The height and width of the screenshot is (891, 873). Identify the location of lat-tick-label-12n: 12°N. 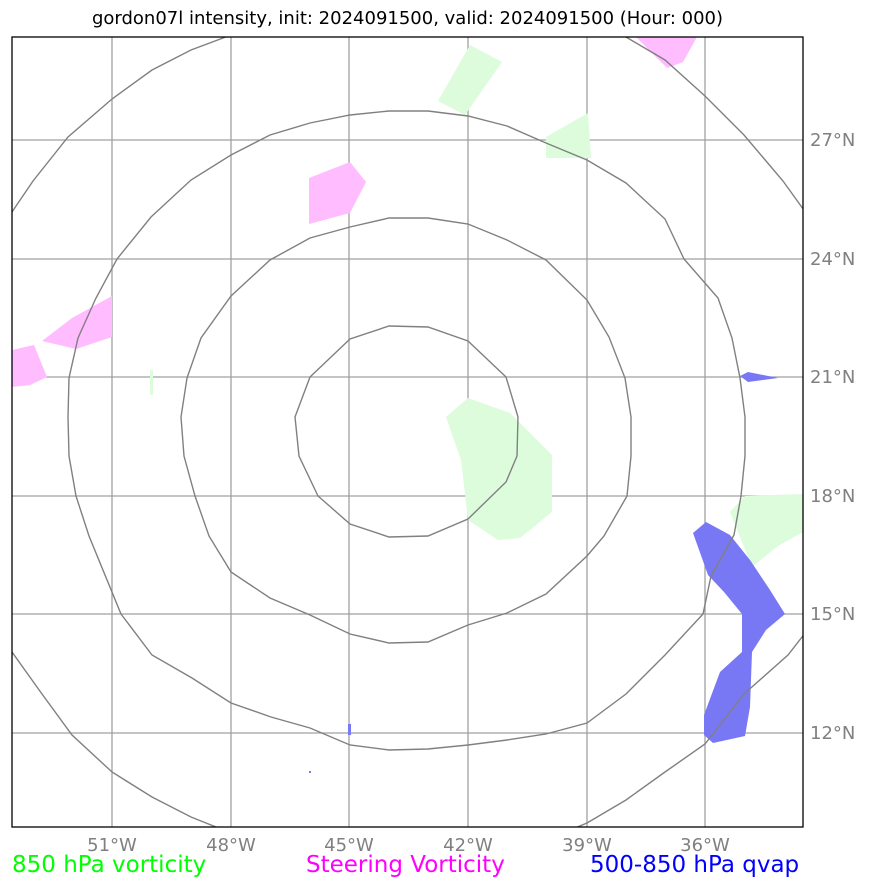
(832, 733).